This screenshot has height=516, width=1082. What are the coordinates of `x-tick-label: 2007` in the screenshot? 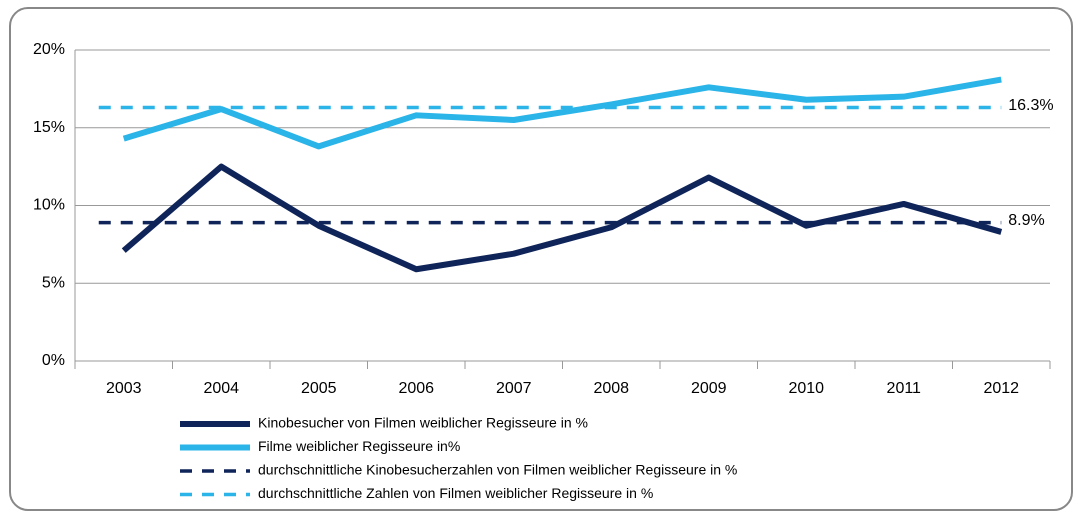 It's located at (514, 388).